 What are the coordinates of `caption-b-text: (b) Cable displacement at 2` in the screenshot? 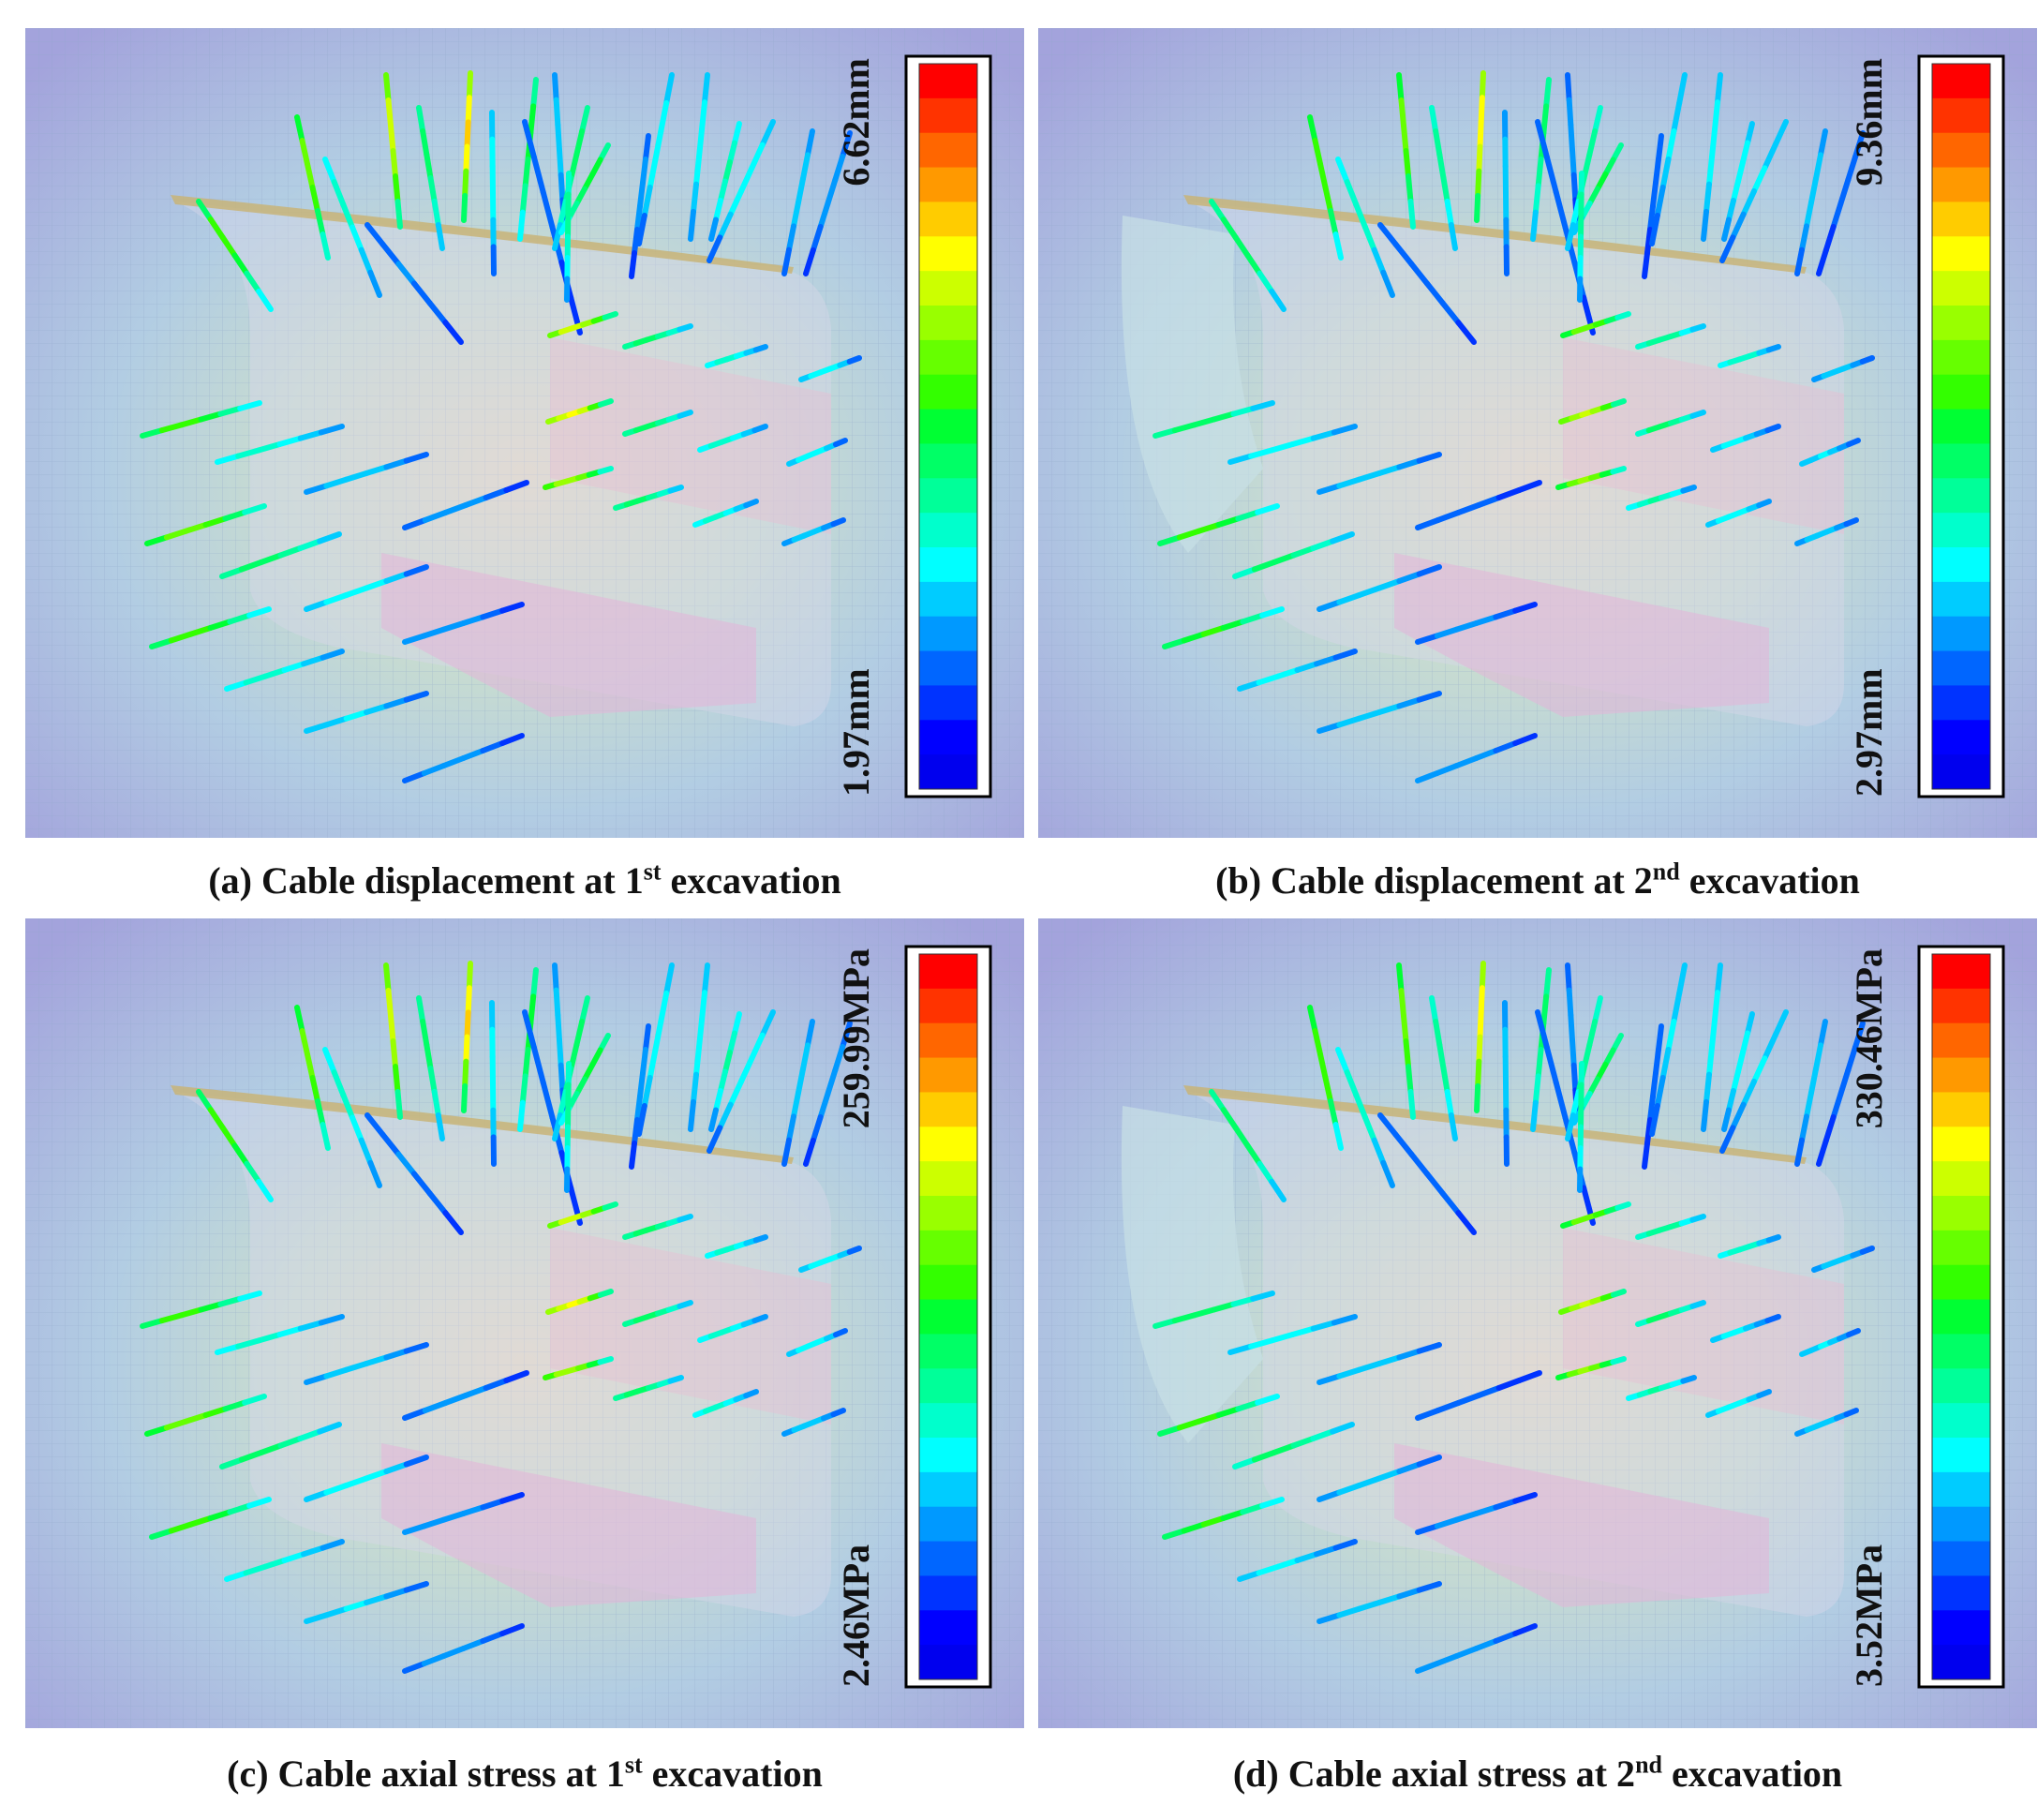 It's located at (1434, 880).